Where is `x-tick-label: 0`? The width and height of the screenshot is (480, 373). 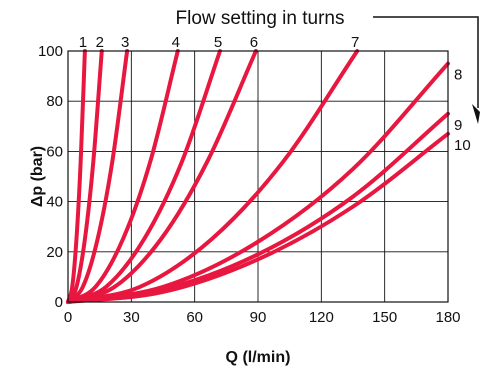 x-tick-label: 0 is located at coordinates (68, 317).